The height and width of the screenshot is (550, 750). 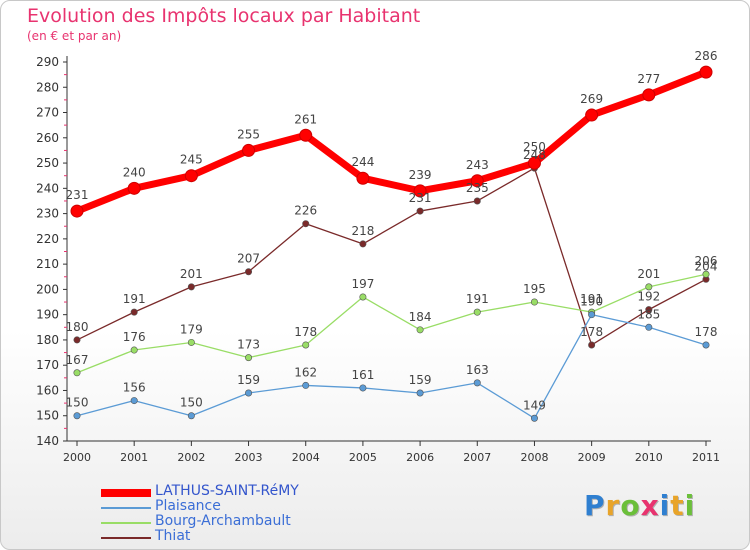 I want to click on data-label: 250, so click(x=534, y=147).